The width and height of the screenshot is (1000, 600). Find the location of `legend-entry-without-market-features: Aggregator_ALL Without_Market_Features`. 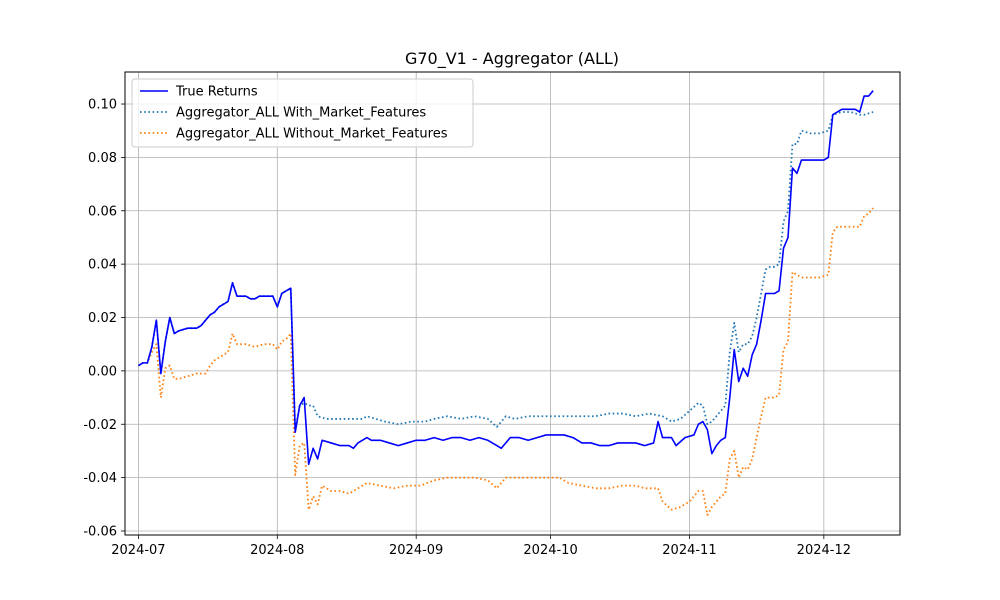

legend-entry-without-market-features: Aggregator_ALL Without_Market_Features is located at coordinates (294, 134).